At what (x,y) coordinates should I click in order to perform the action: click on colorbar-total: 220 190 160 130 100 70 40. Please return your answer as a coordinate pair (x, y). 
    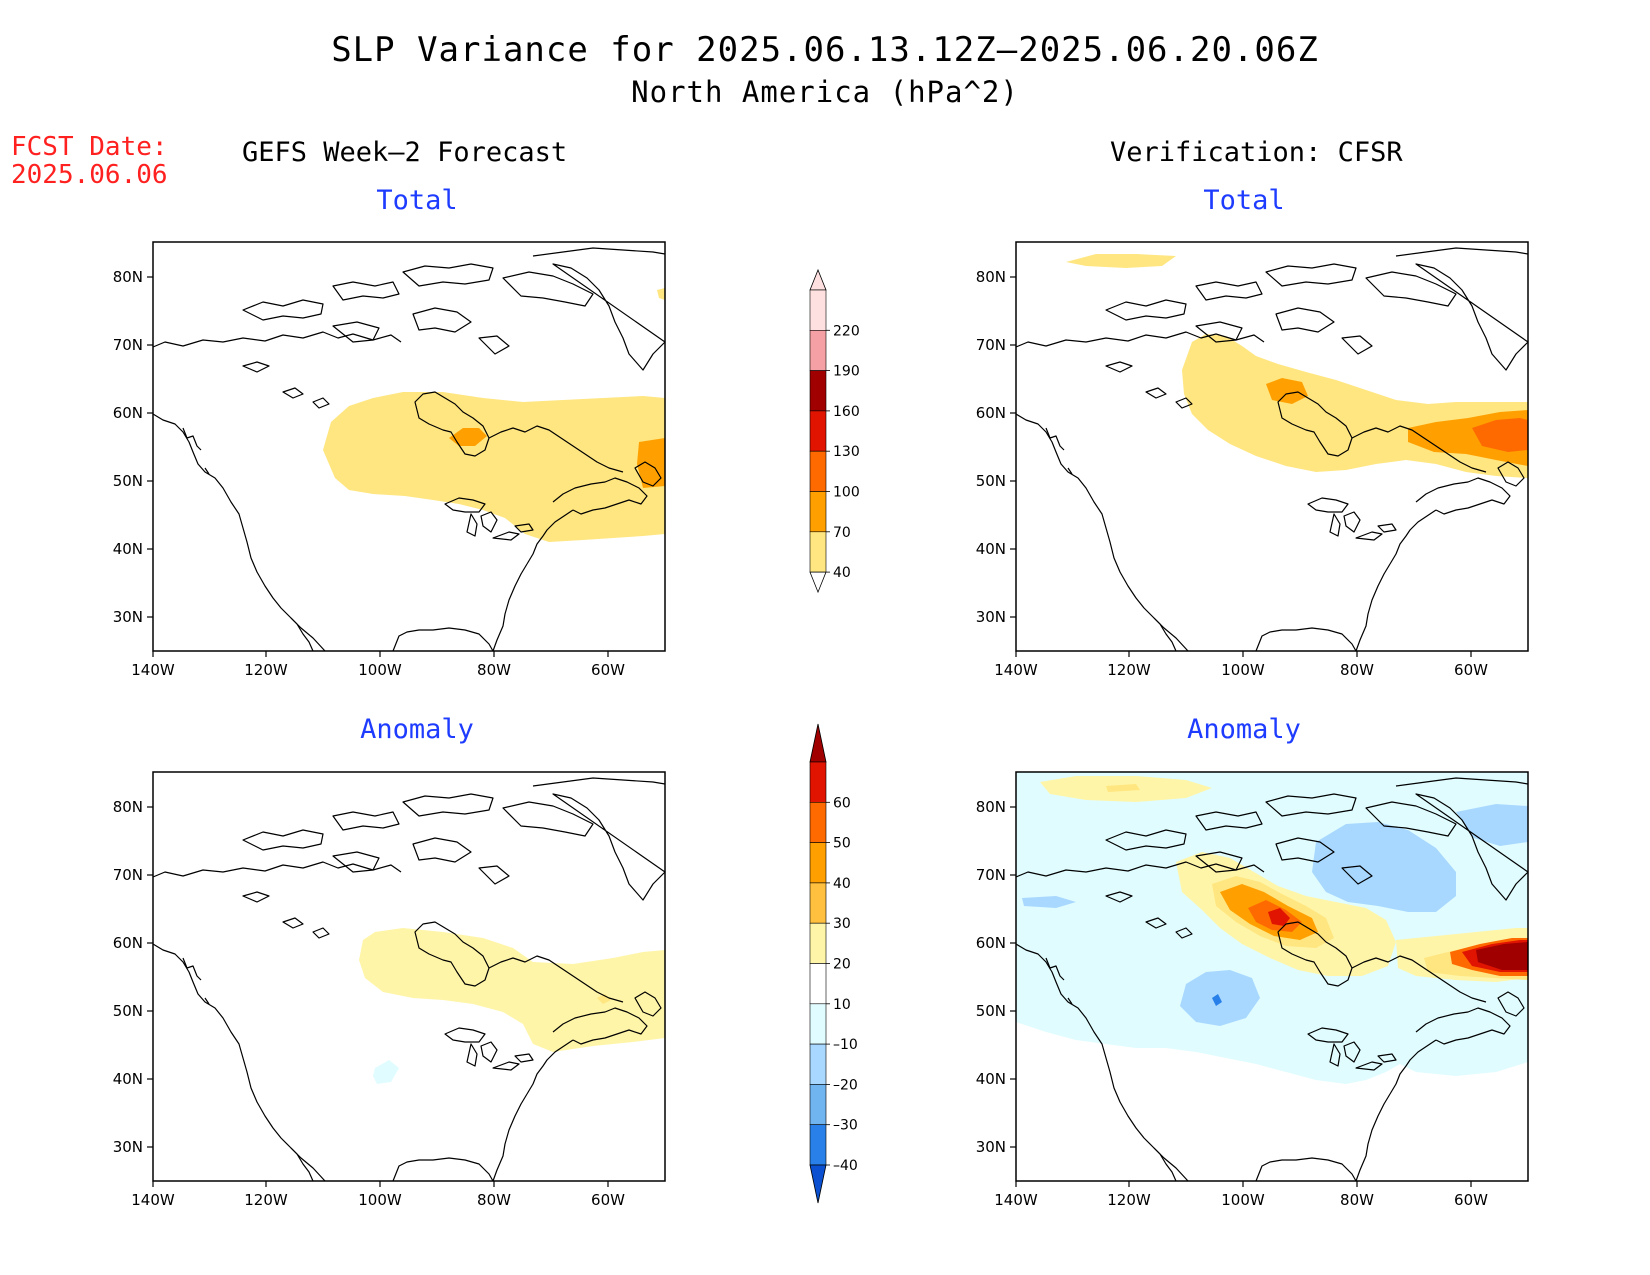
    Looking at the image, I should click on (834, 431).